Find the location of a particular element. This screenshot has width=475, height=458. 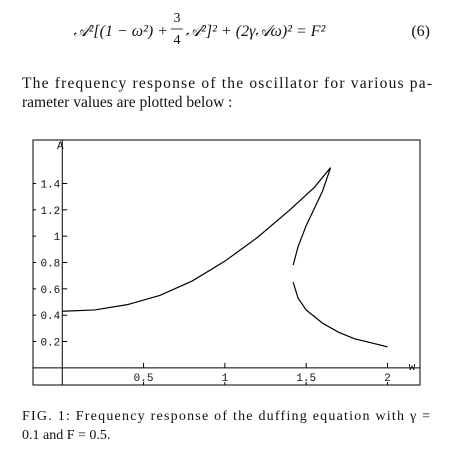

y-axis-label: A is located at coordinates (60, 147).